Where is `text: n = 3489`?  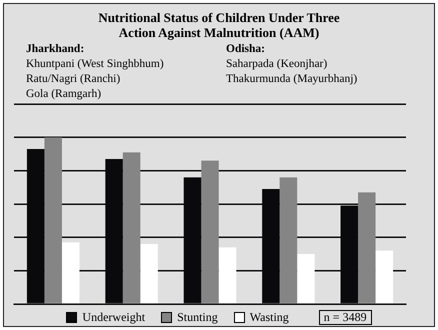 text: n = 3489 is located at coordinates (345, 317).